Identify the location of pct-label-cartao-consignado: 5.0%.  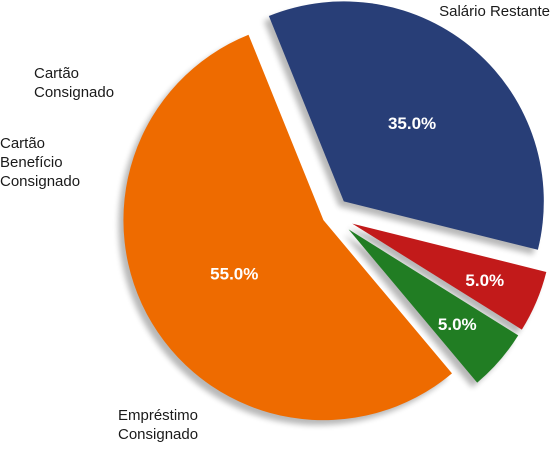
(457, 324).